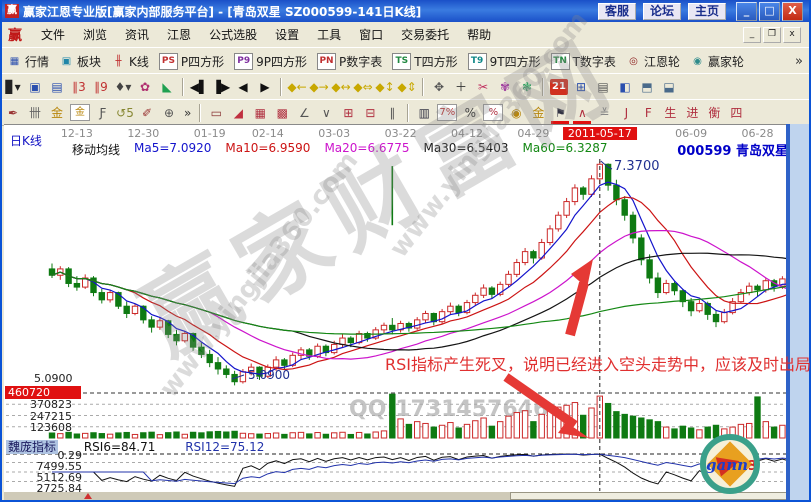  Describe the element at coordinates (145, 87) in the screenshot. I see `overlay-window-icon: ✿` at that location.